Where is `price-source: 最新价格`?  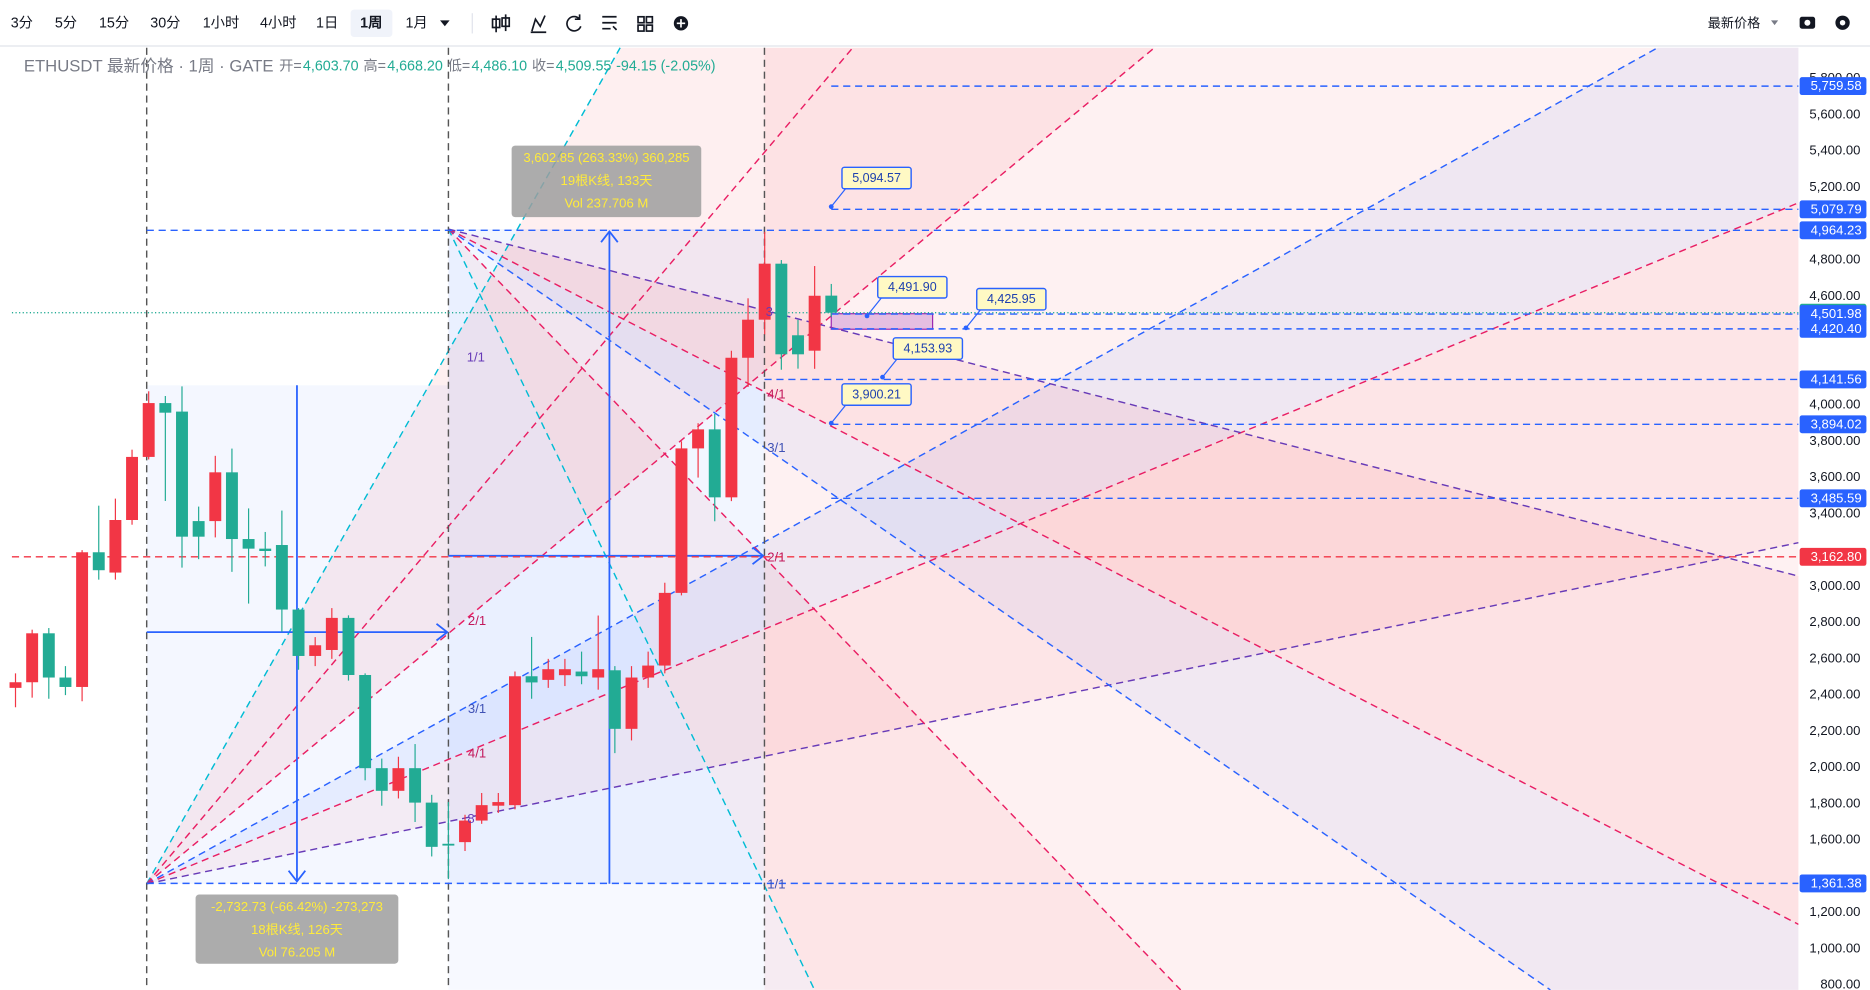
price-source: 最新价格 is located at coordinates (1734, 22).